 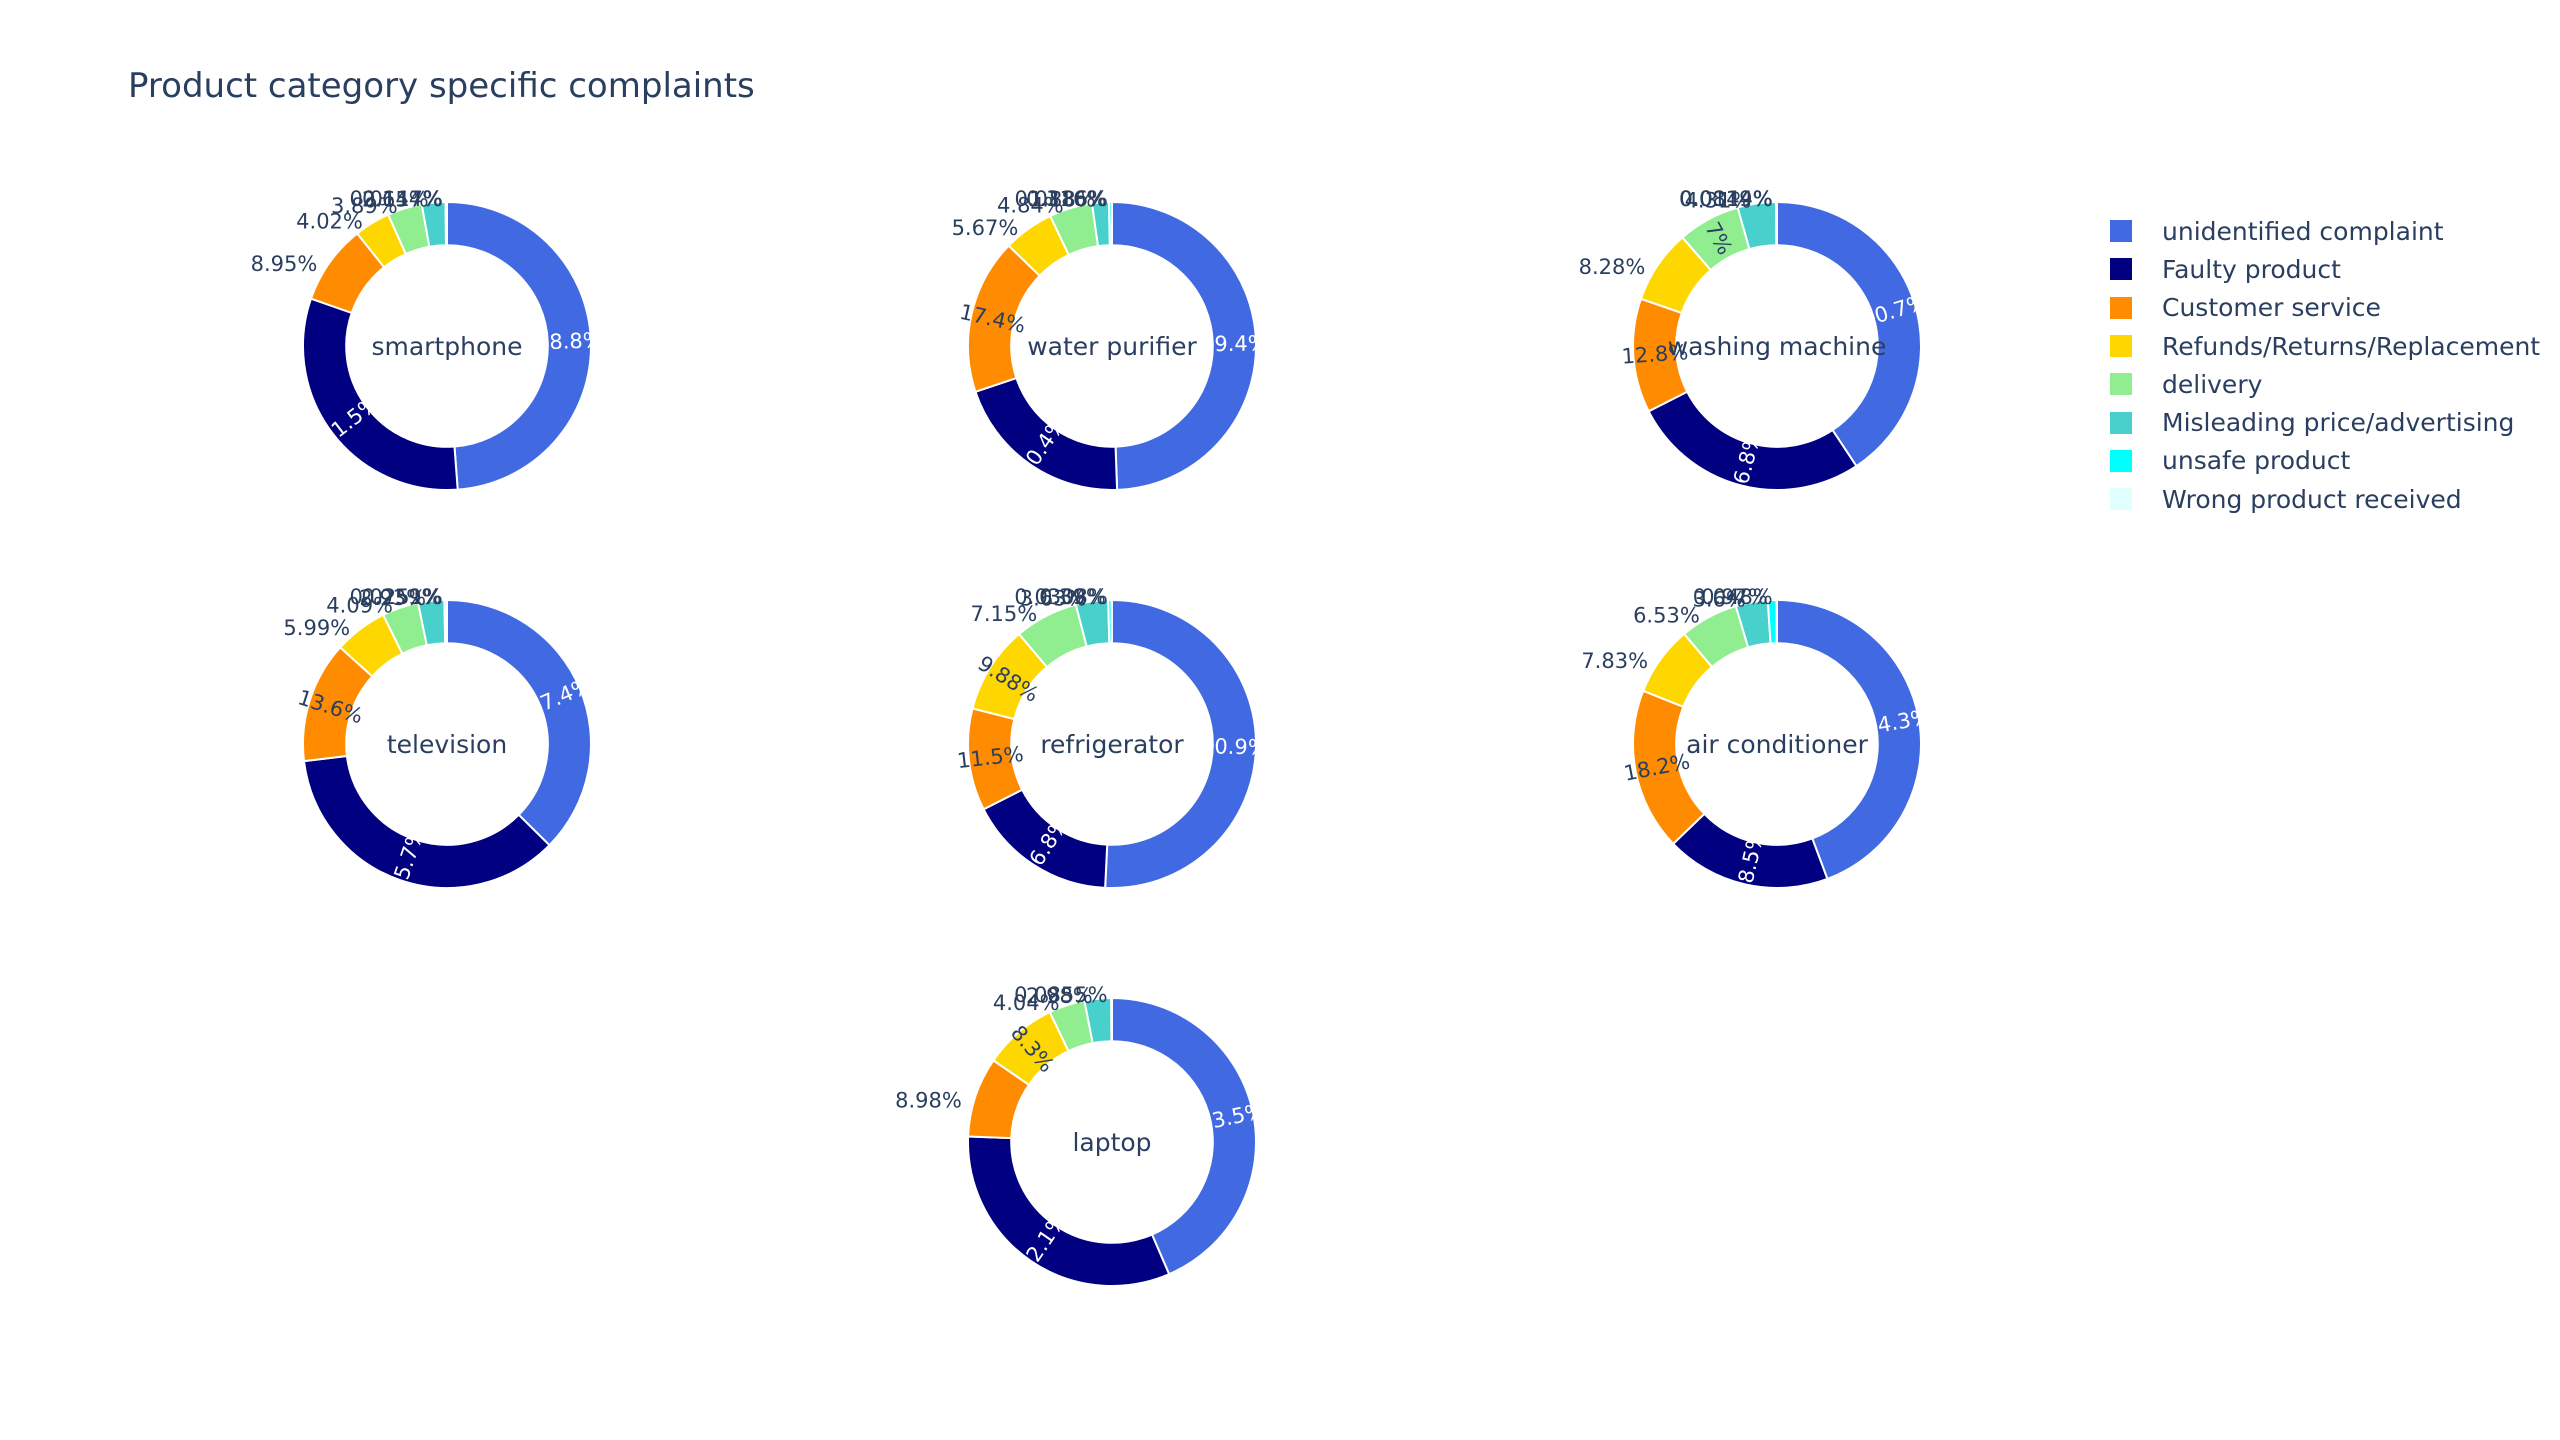 I want to click on slice-label: 0.0308%, so click(x=1060, y=597).